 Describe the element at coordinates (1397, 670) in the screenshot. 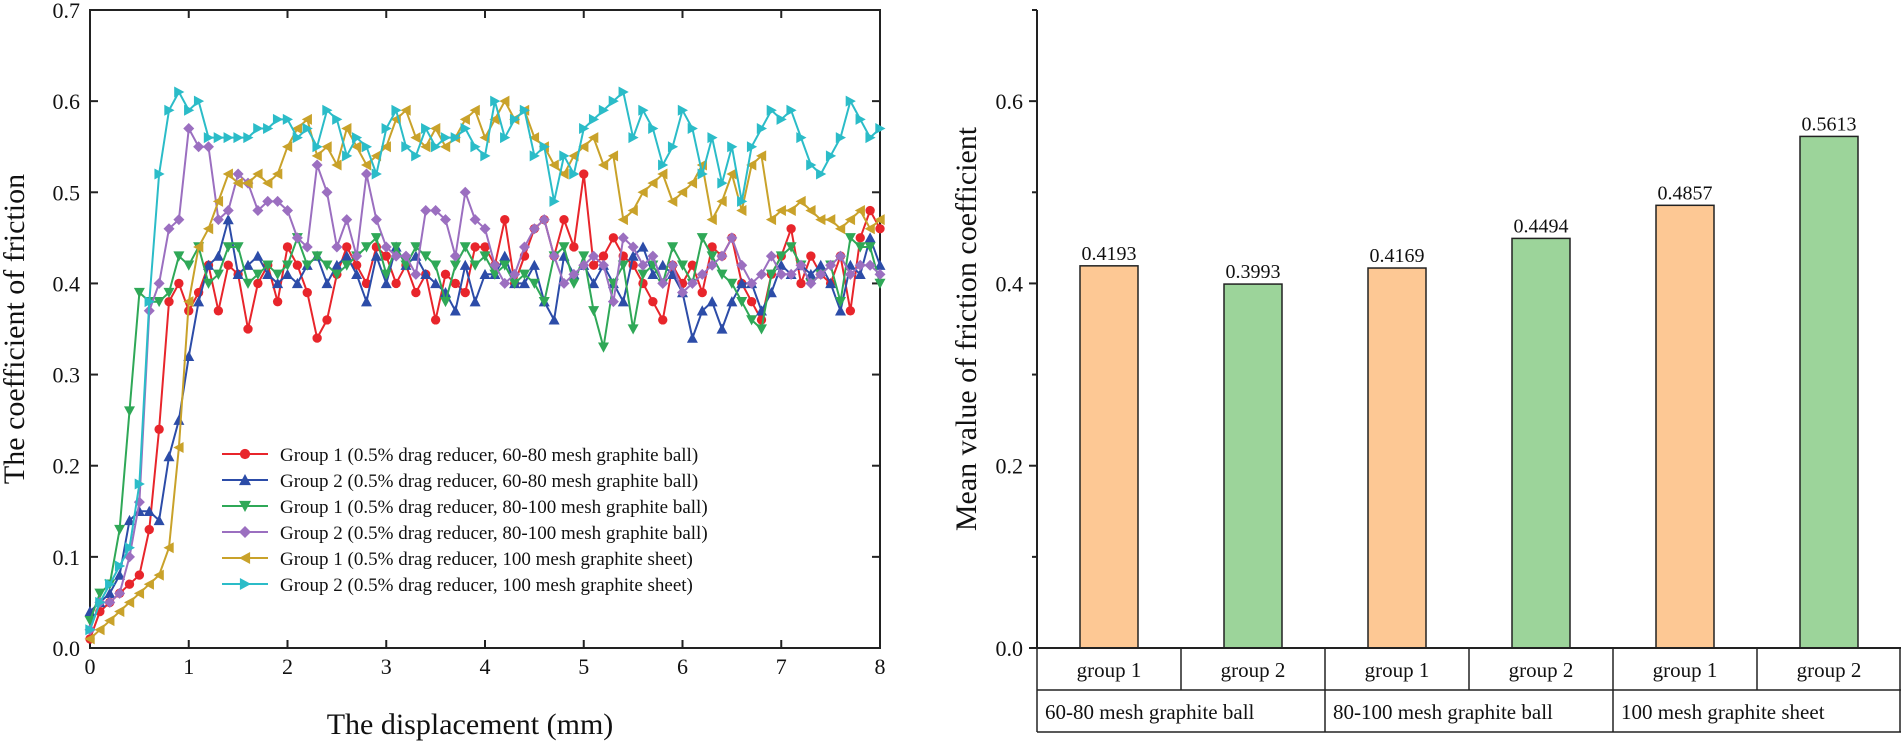

I see `category-label: group 1` at that location.